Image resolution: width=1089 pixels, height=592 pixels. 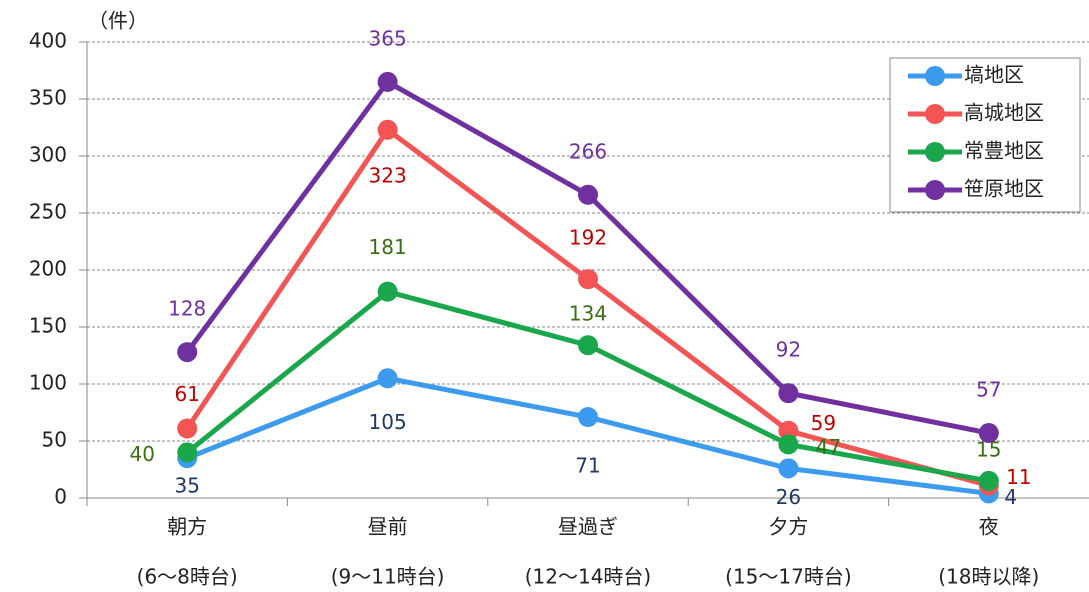 What do you see at coordinates (186, 394) in the screenshot?
I see `data-label: 61` at bounding box center [186, 394].